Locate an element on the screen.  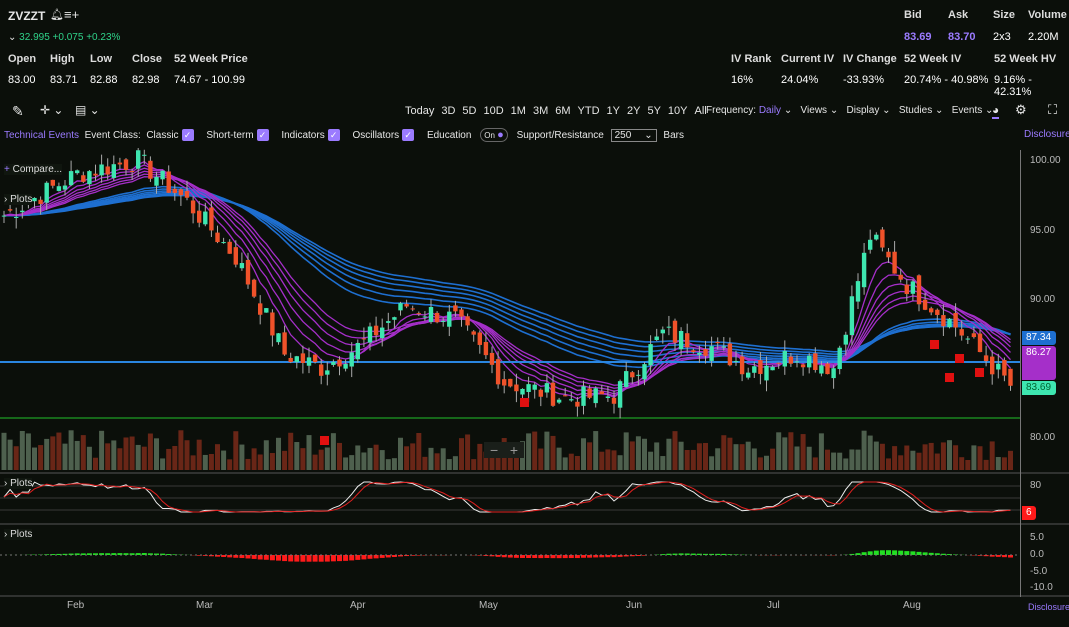
fullscreen-icon: ⛶ is located at coordinates (1053, 109).